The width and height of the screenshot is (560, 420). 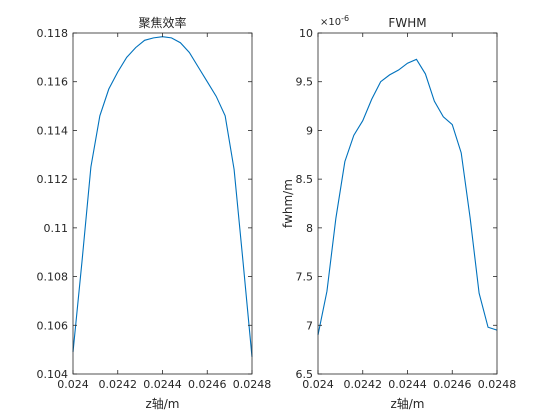 What do you see at coordinates (305, 179) in the screenshot?
I see `y-tick-label: 8.5` at bounding box center [305, 179].